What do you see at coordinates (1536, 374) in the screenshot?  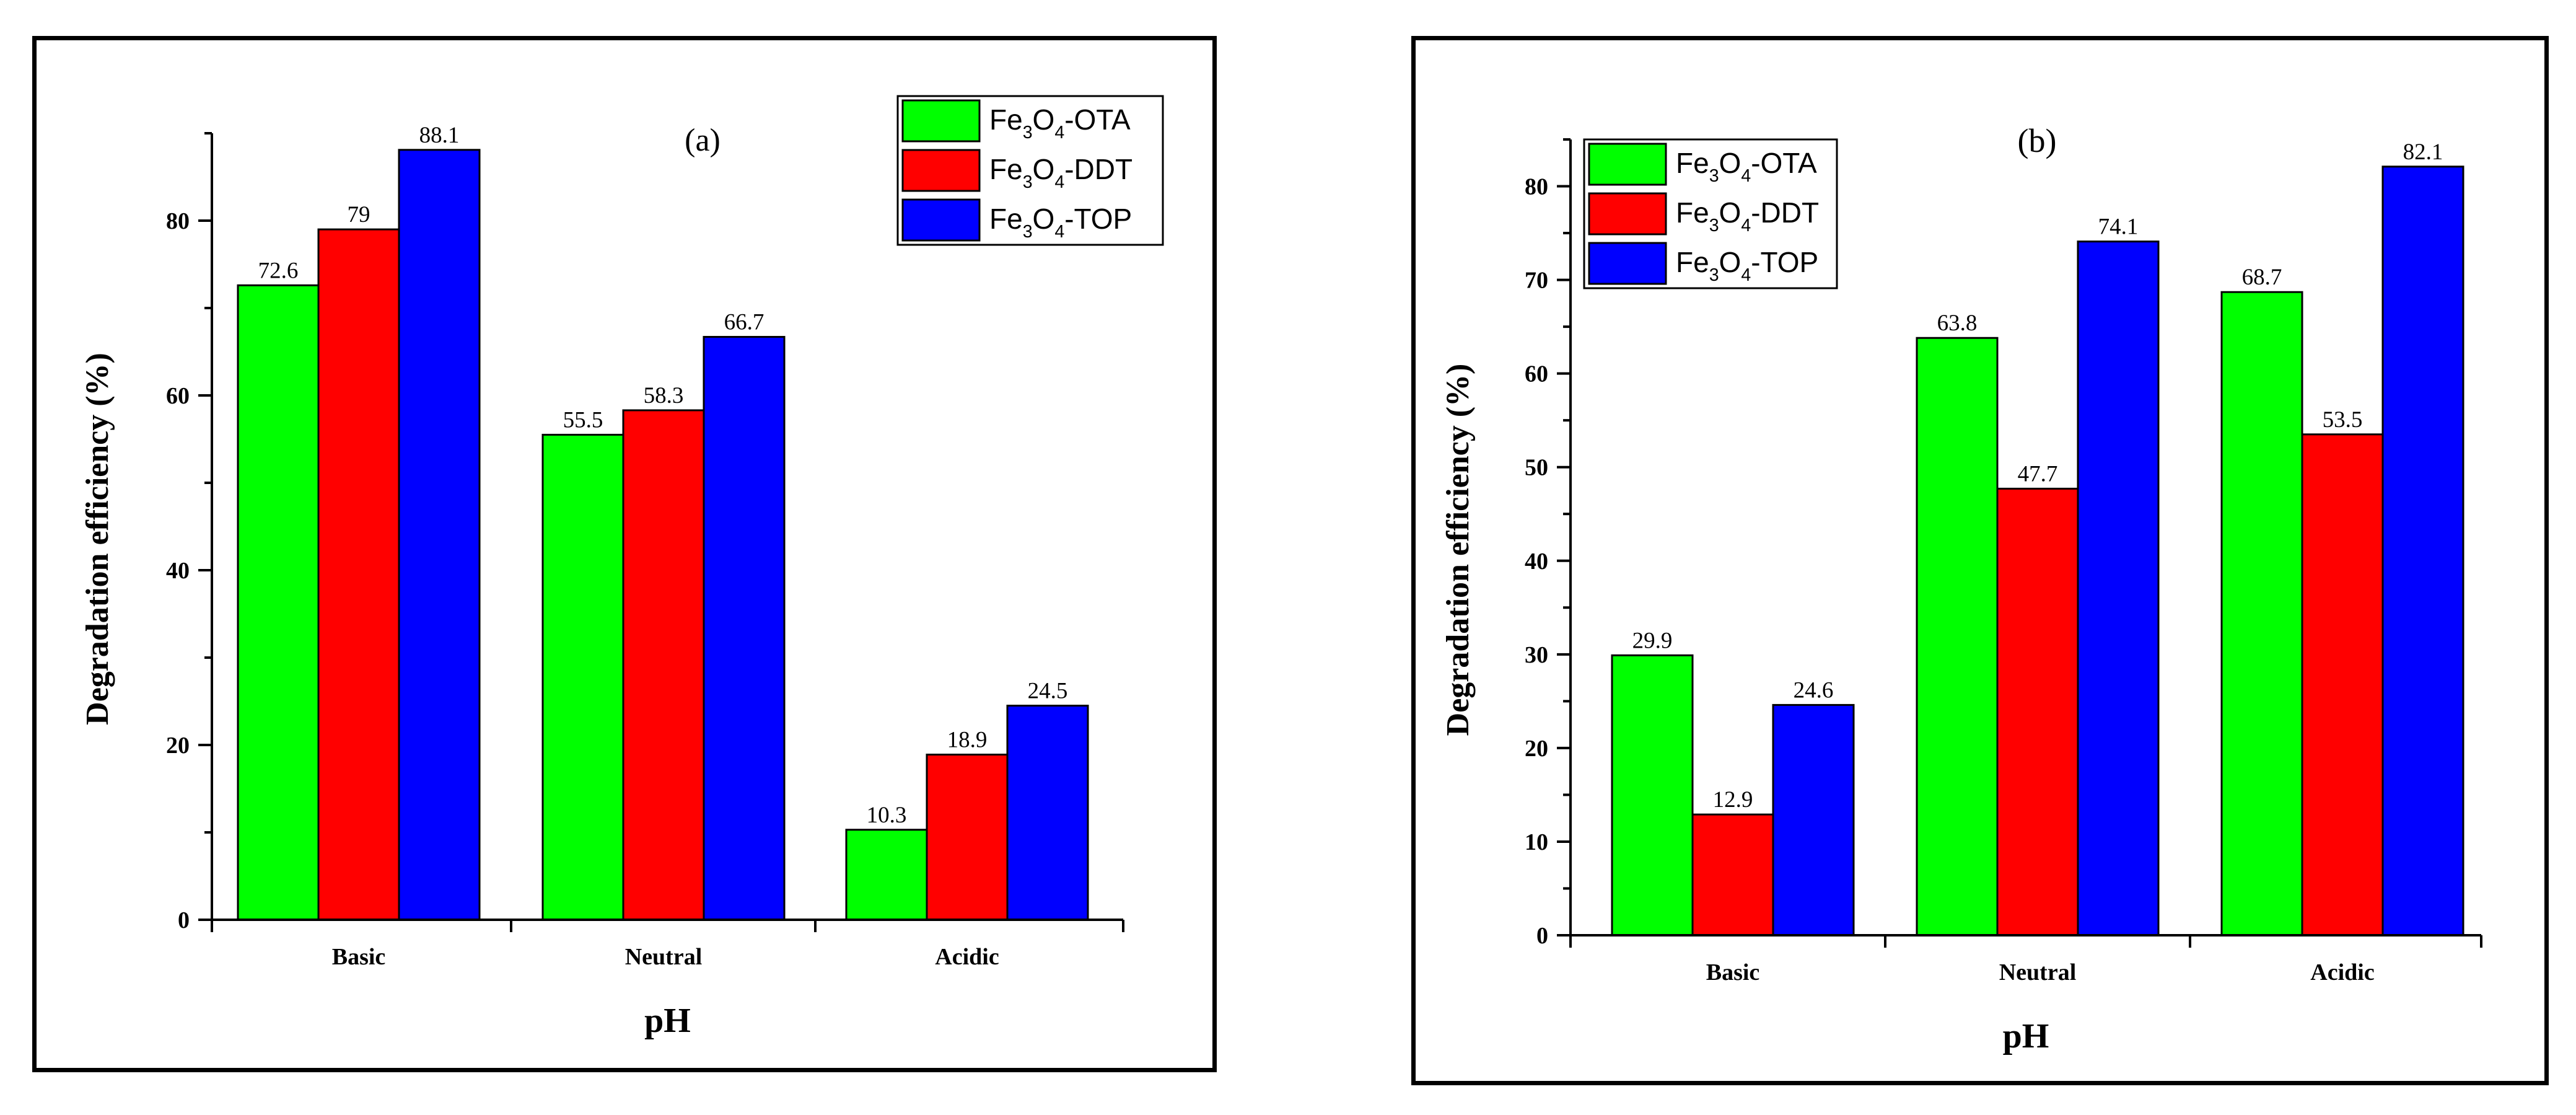 I see `chart-b-y-tick-label: 60` at bounding box center [1536, 374].